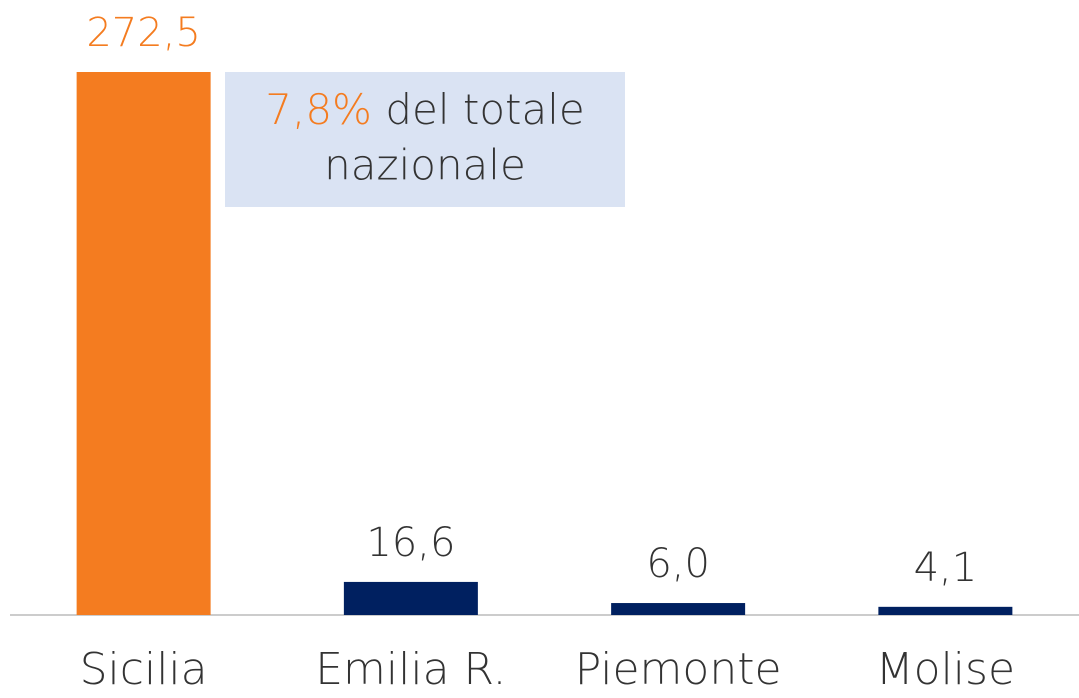  What do you see at coordinates (144, 669) in the screenshot?
I see `x-tick-label: Sicilia` at bounding box center [144, 669].